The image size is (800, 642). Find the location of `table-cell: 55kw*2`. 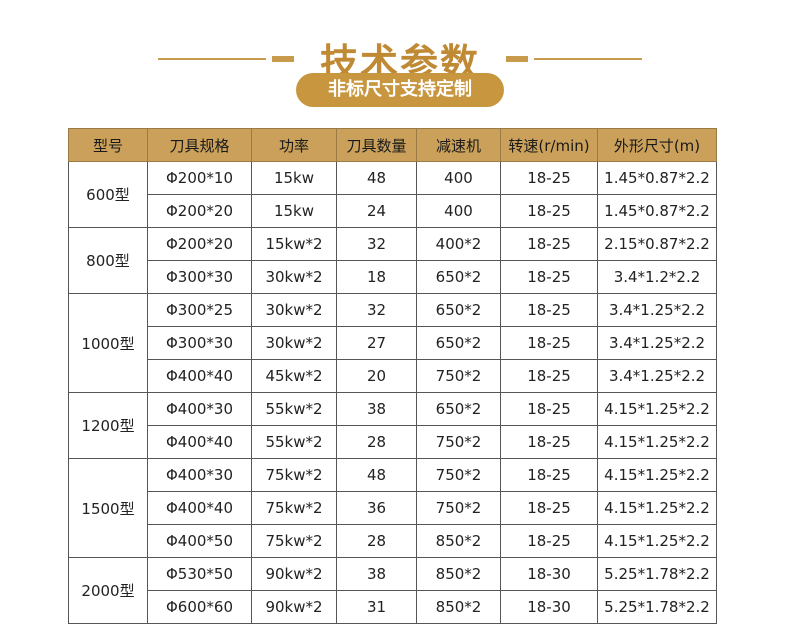

table-cell: 55kw*2 is located at coordinates (294, 442).